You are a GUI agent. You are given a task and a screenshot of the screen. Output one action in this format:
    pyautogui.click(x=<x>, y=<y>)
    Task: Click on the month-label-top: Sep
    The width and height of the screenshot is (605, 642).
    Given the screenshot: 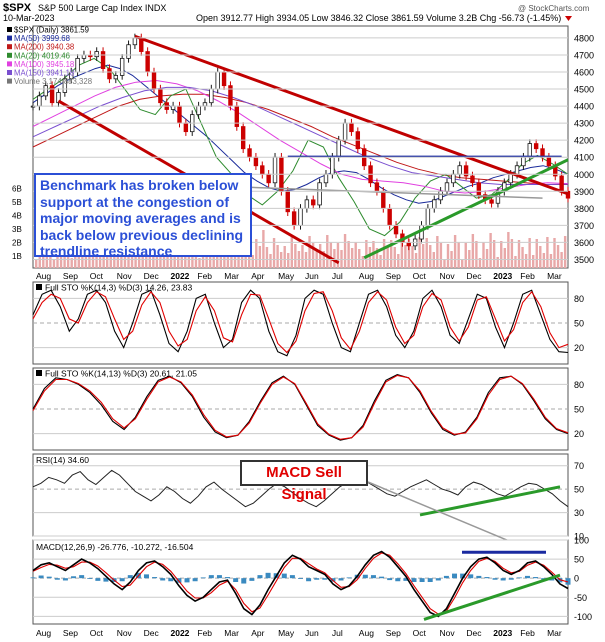 What is the action you would take?
    pyautogui.click(x=70, y=276)
    